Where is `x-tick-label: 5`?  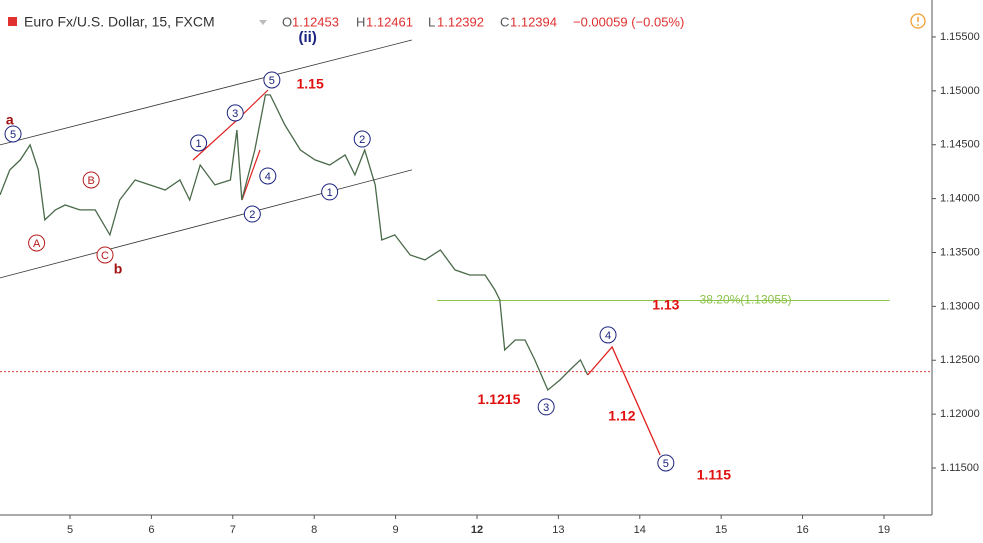
x-tick-label: 5 is located at coordinates (70, 530).